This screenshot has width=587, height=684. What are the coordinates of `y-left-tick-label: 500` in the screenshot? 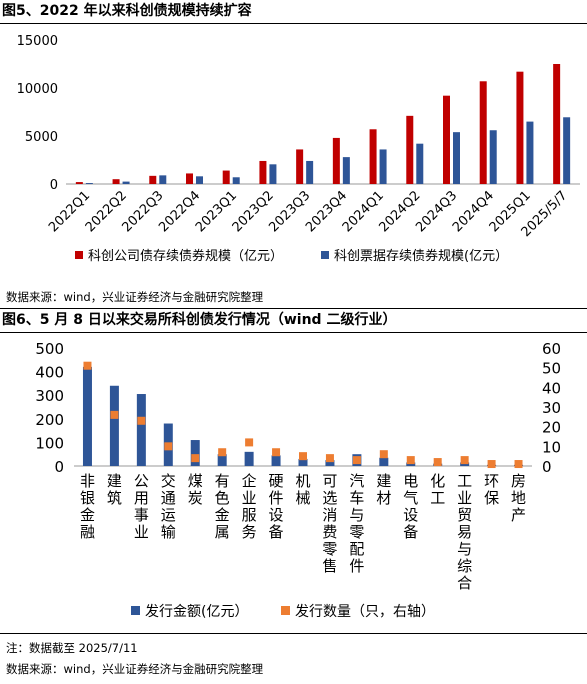 It's located at (49, 349).